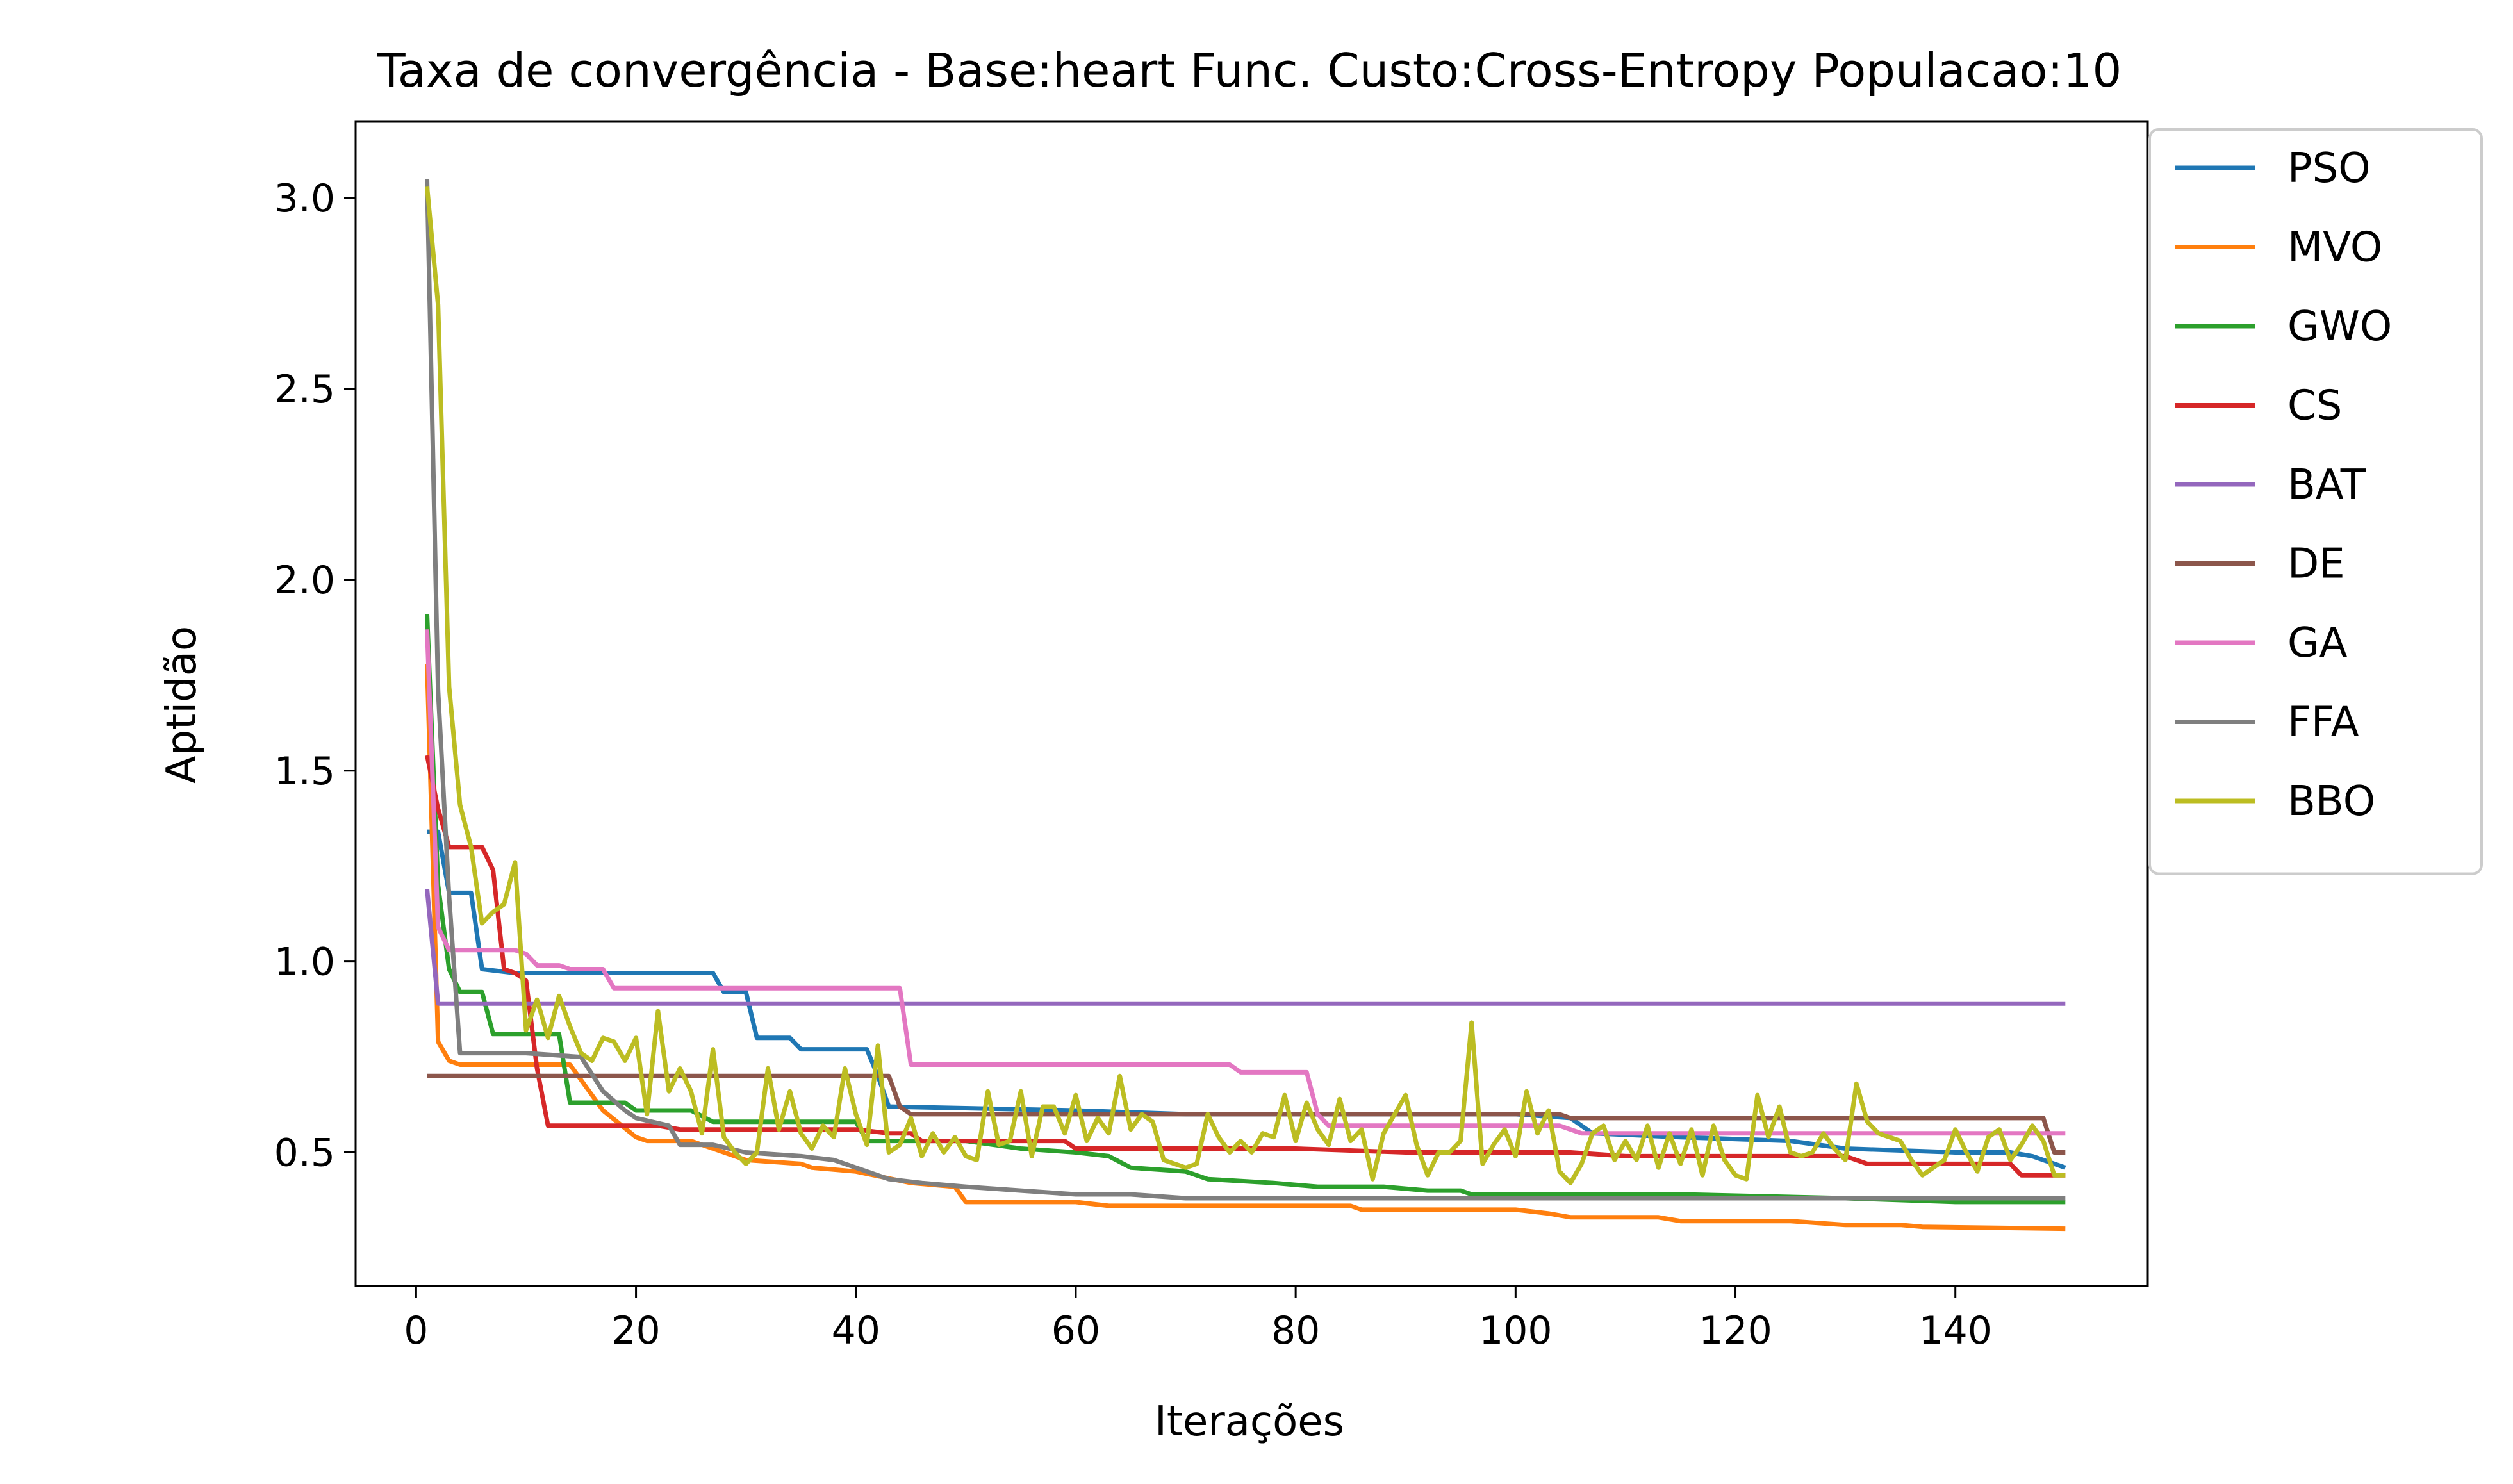  Describe the element at coordinates (1245, 947) in the screenshot. I see `series-line-bat` at that location.